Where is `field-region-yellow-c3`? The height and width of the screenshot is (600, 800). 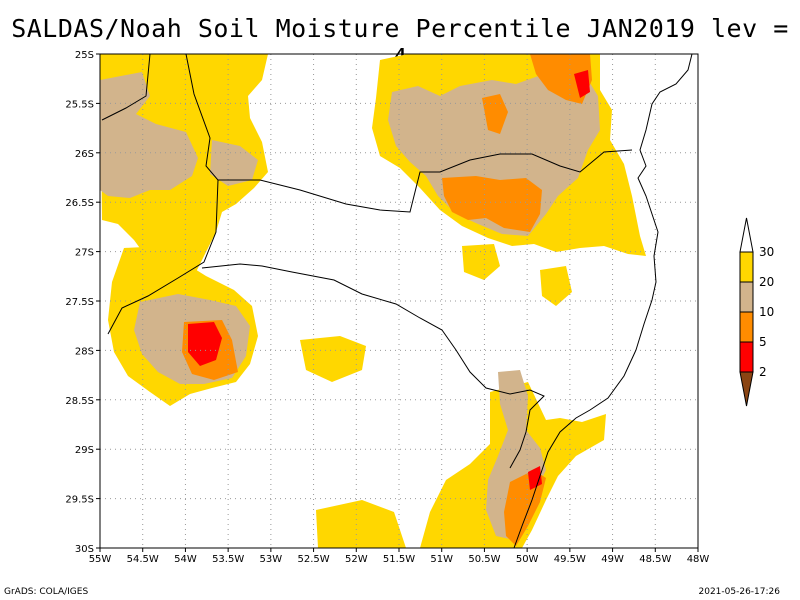
field-region-yellow-c3 is located at coordinates (556, 286).